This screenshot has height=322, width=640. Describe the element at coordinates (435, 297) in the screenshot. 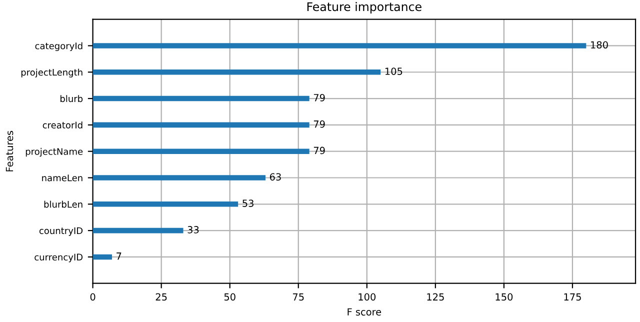

I see `x-tick-label: 125` at that location.